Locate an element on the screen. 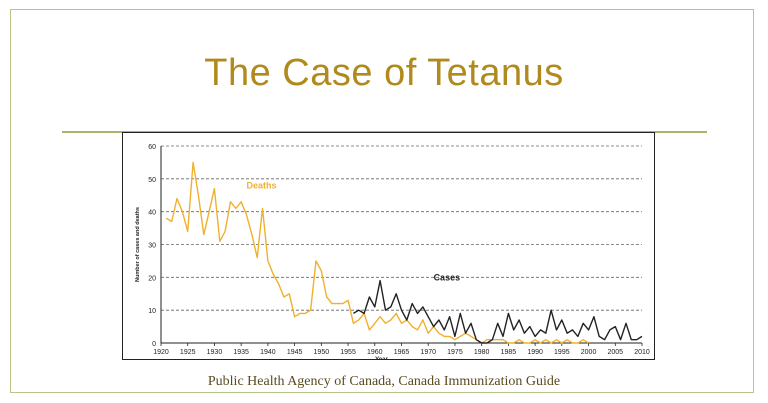 The height and width of the screenshot is (403, 768). y-tick-label: 10 is located at coordinates (152, 311).